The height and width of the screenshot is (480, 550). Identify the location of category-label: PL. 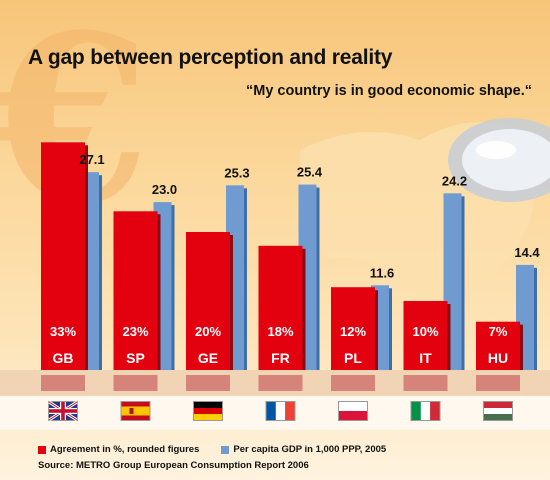
(353, 358).